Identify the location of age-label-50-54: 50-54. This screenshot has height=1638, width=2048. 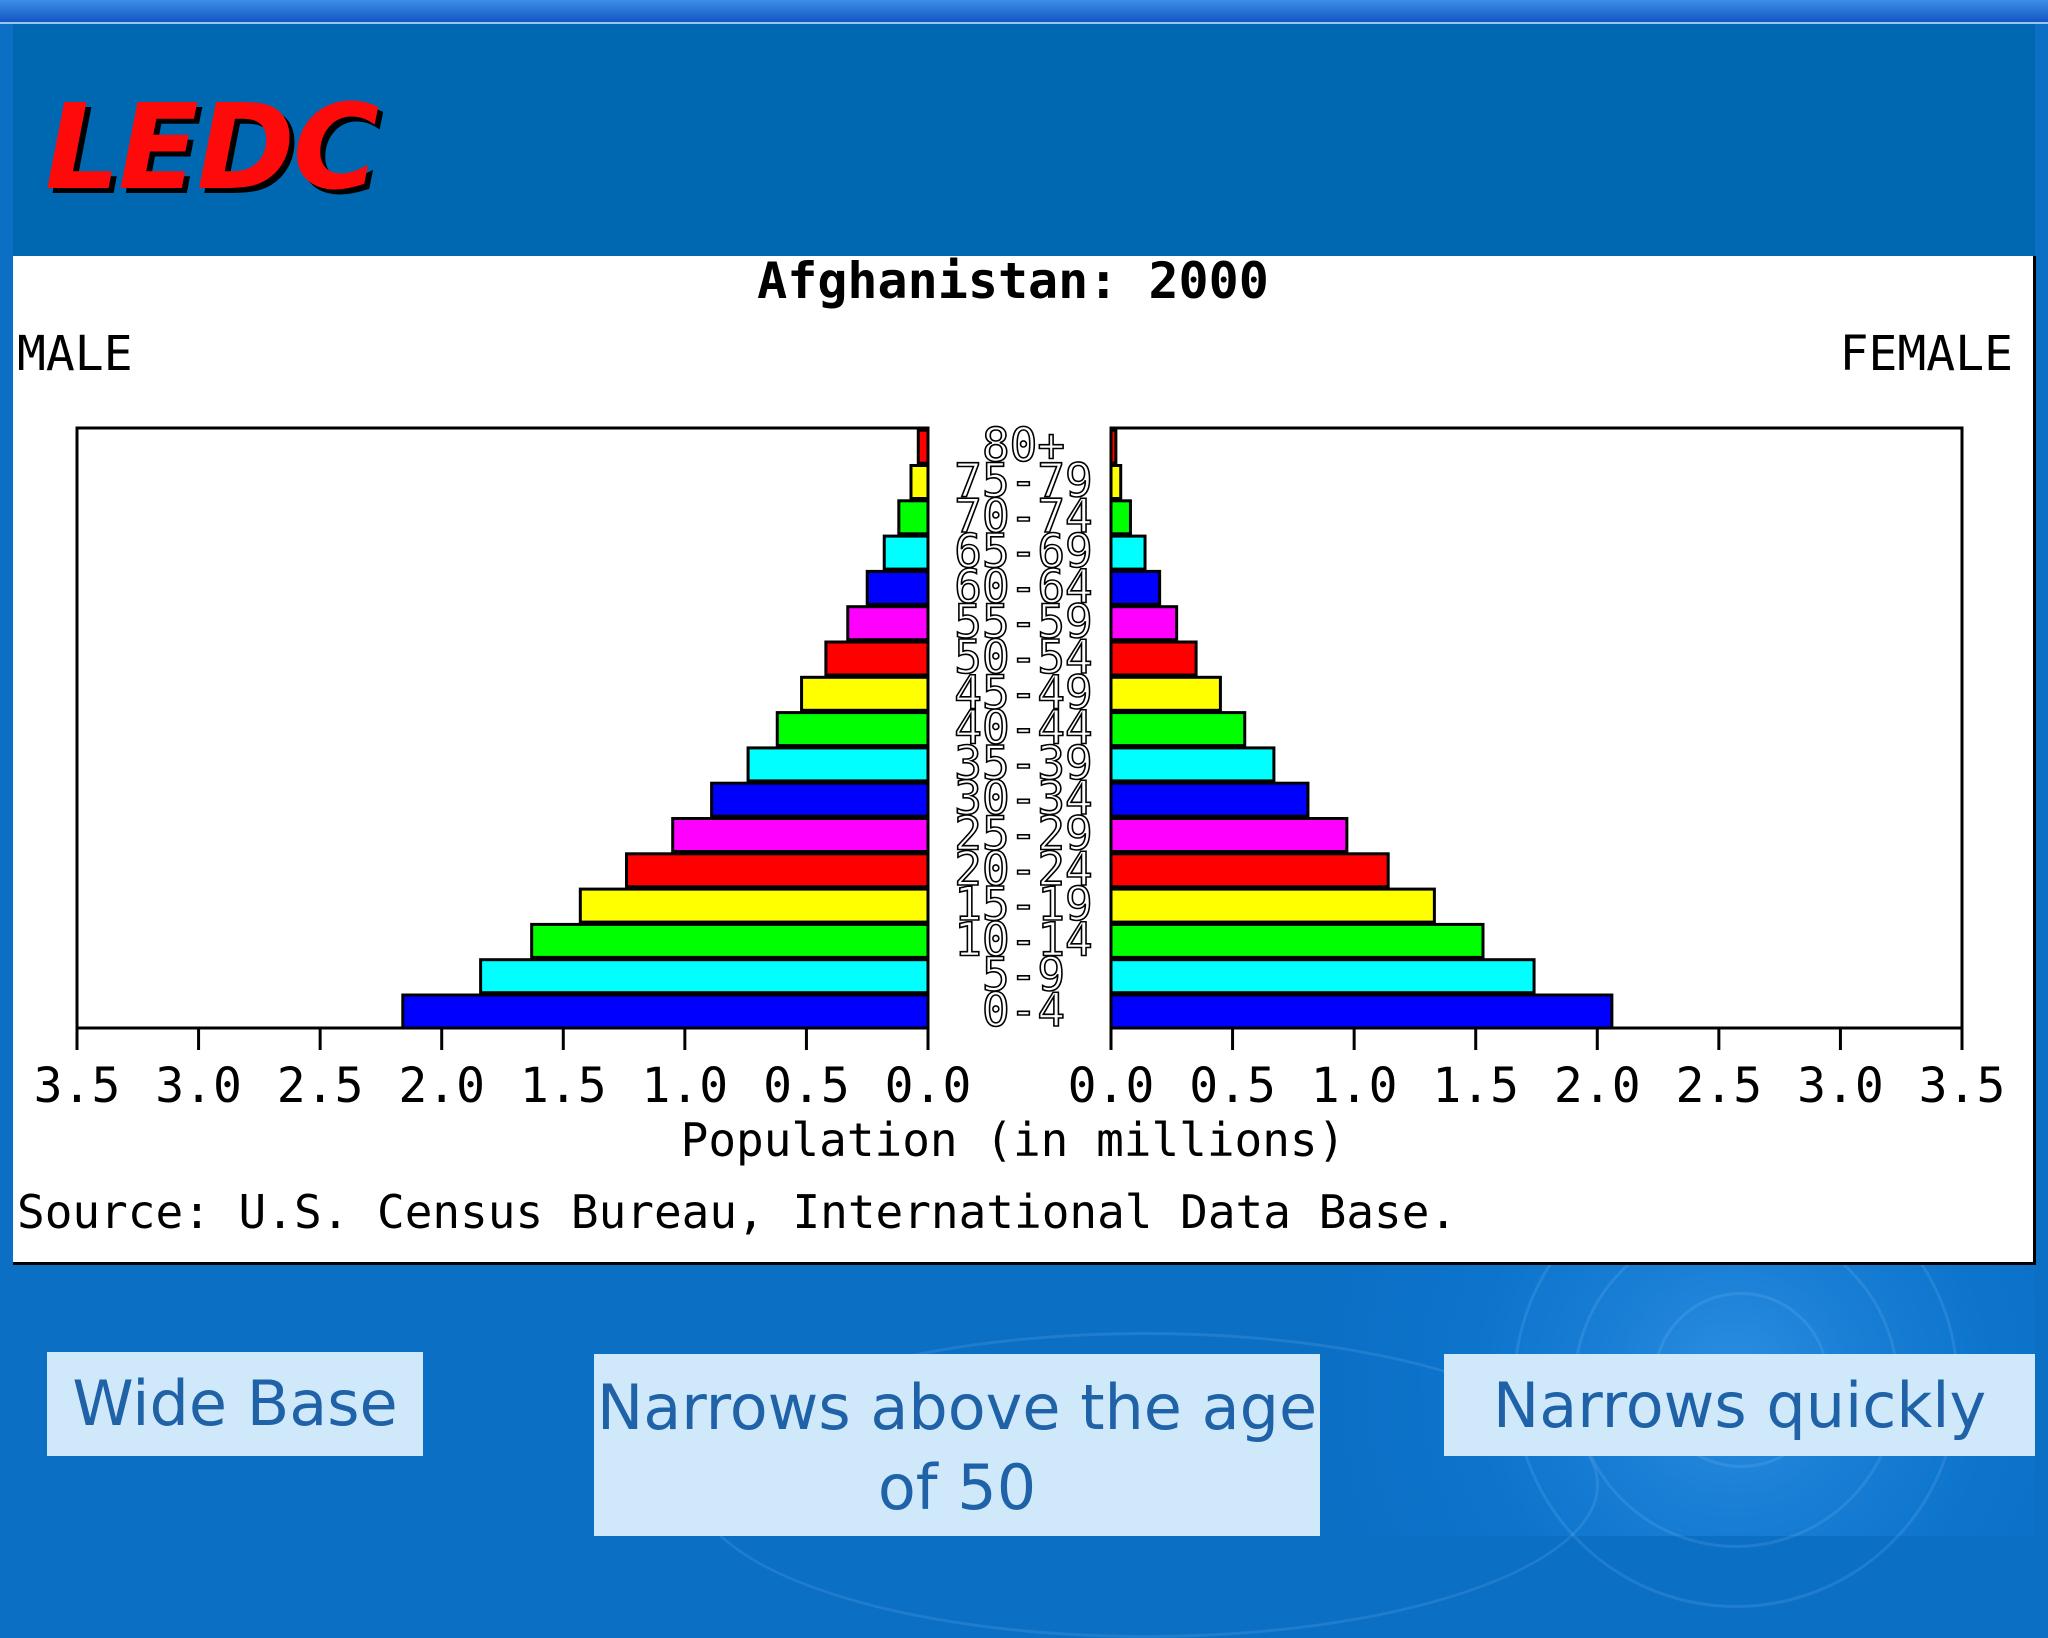
(1023, 657).